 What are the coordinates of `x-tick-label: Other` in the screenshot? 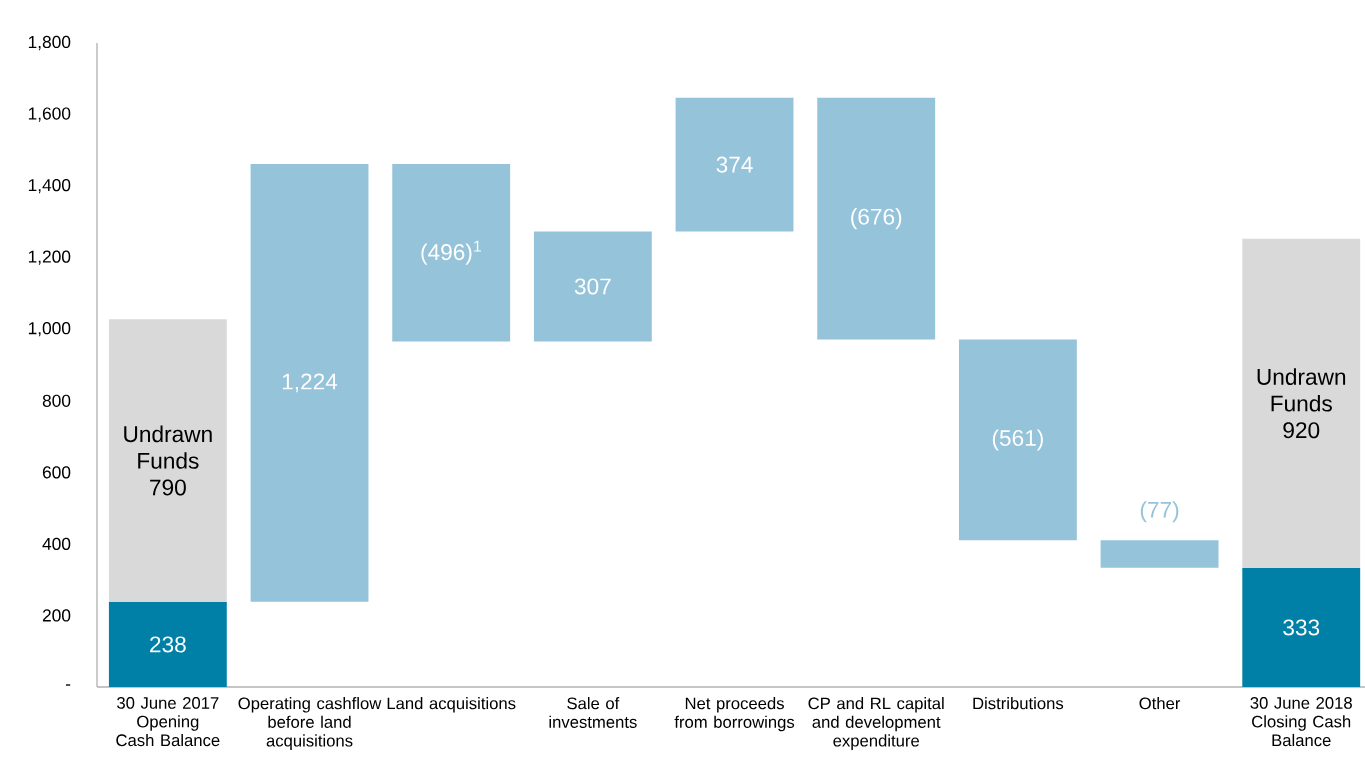 It's located at (1160, 703).